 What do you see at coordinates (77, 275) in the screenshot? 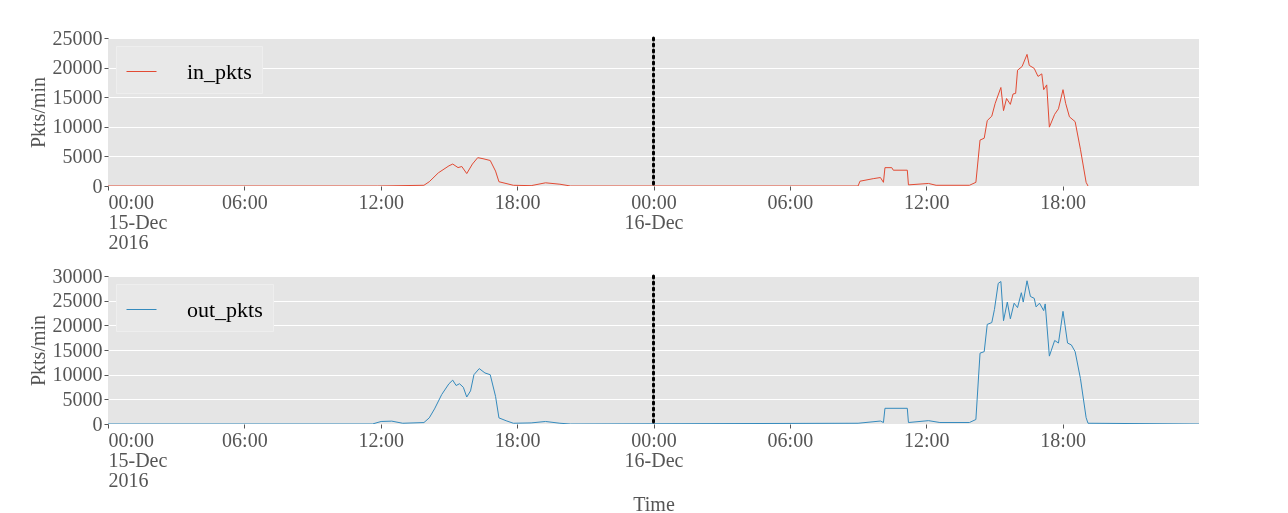
I see `y-tick-label: 30000` at bounding box center [77, 275].